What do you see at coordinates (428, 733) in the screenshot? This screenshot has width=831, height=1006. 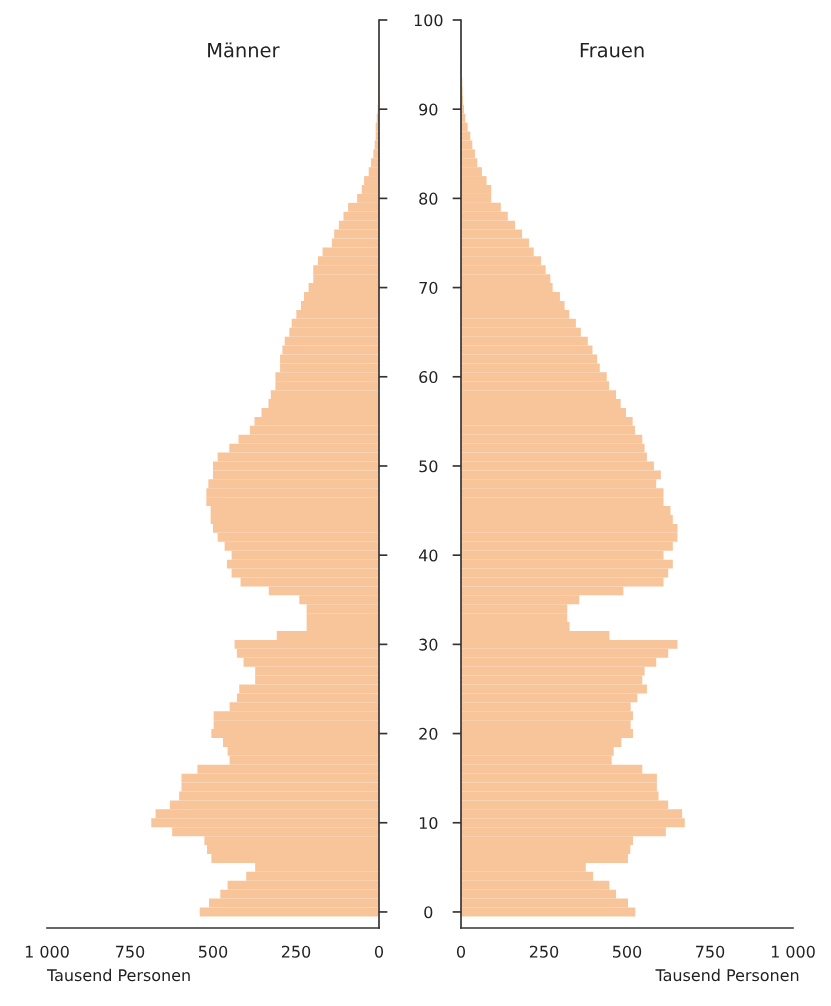 I see `y-tick-label: 20` at bounding box center [428, 733].